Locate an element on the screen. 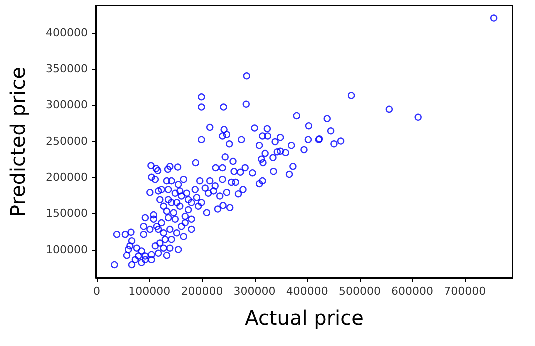 The width and height of the screenshot is (535, 346). x-tick-label: 600000 is located at coordinates (413, 291).